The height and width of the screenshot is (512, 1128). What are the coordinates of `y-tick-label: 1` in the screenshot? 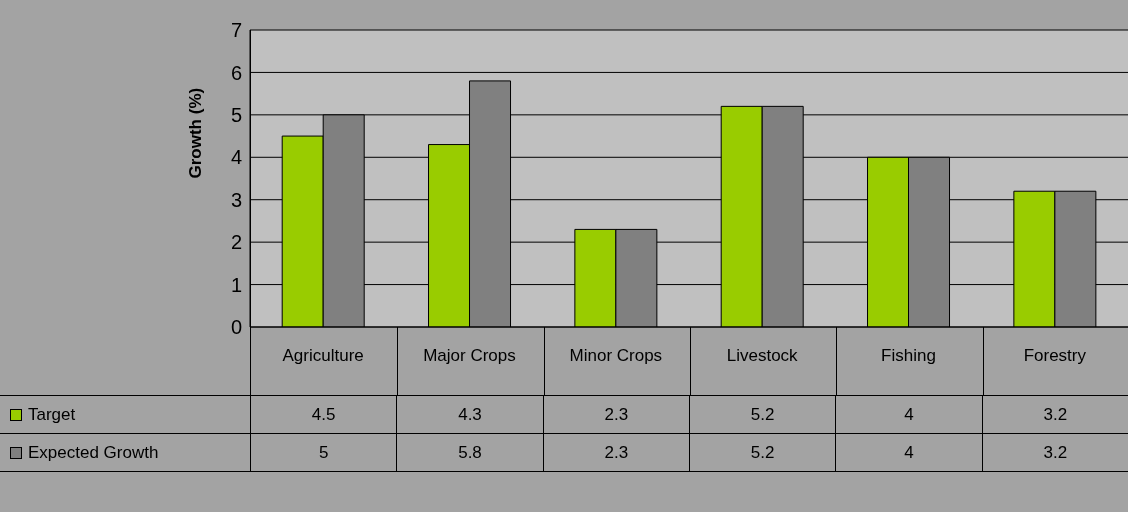 It's located at (236, 284).